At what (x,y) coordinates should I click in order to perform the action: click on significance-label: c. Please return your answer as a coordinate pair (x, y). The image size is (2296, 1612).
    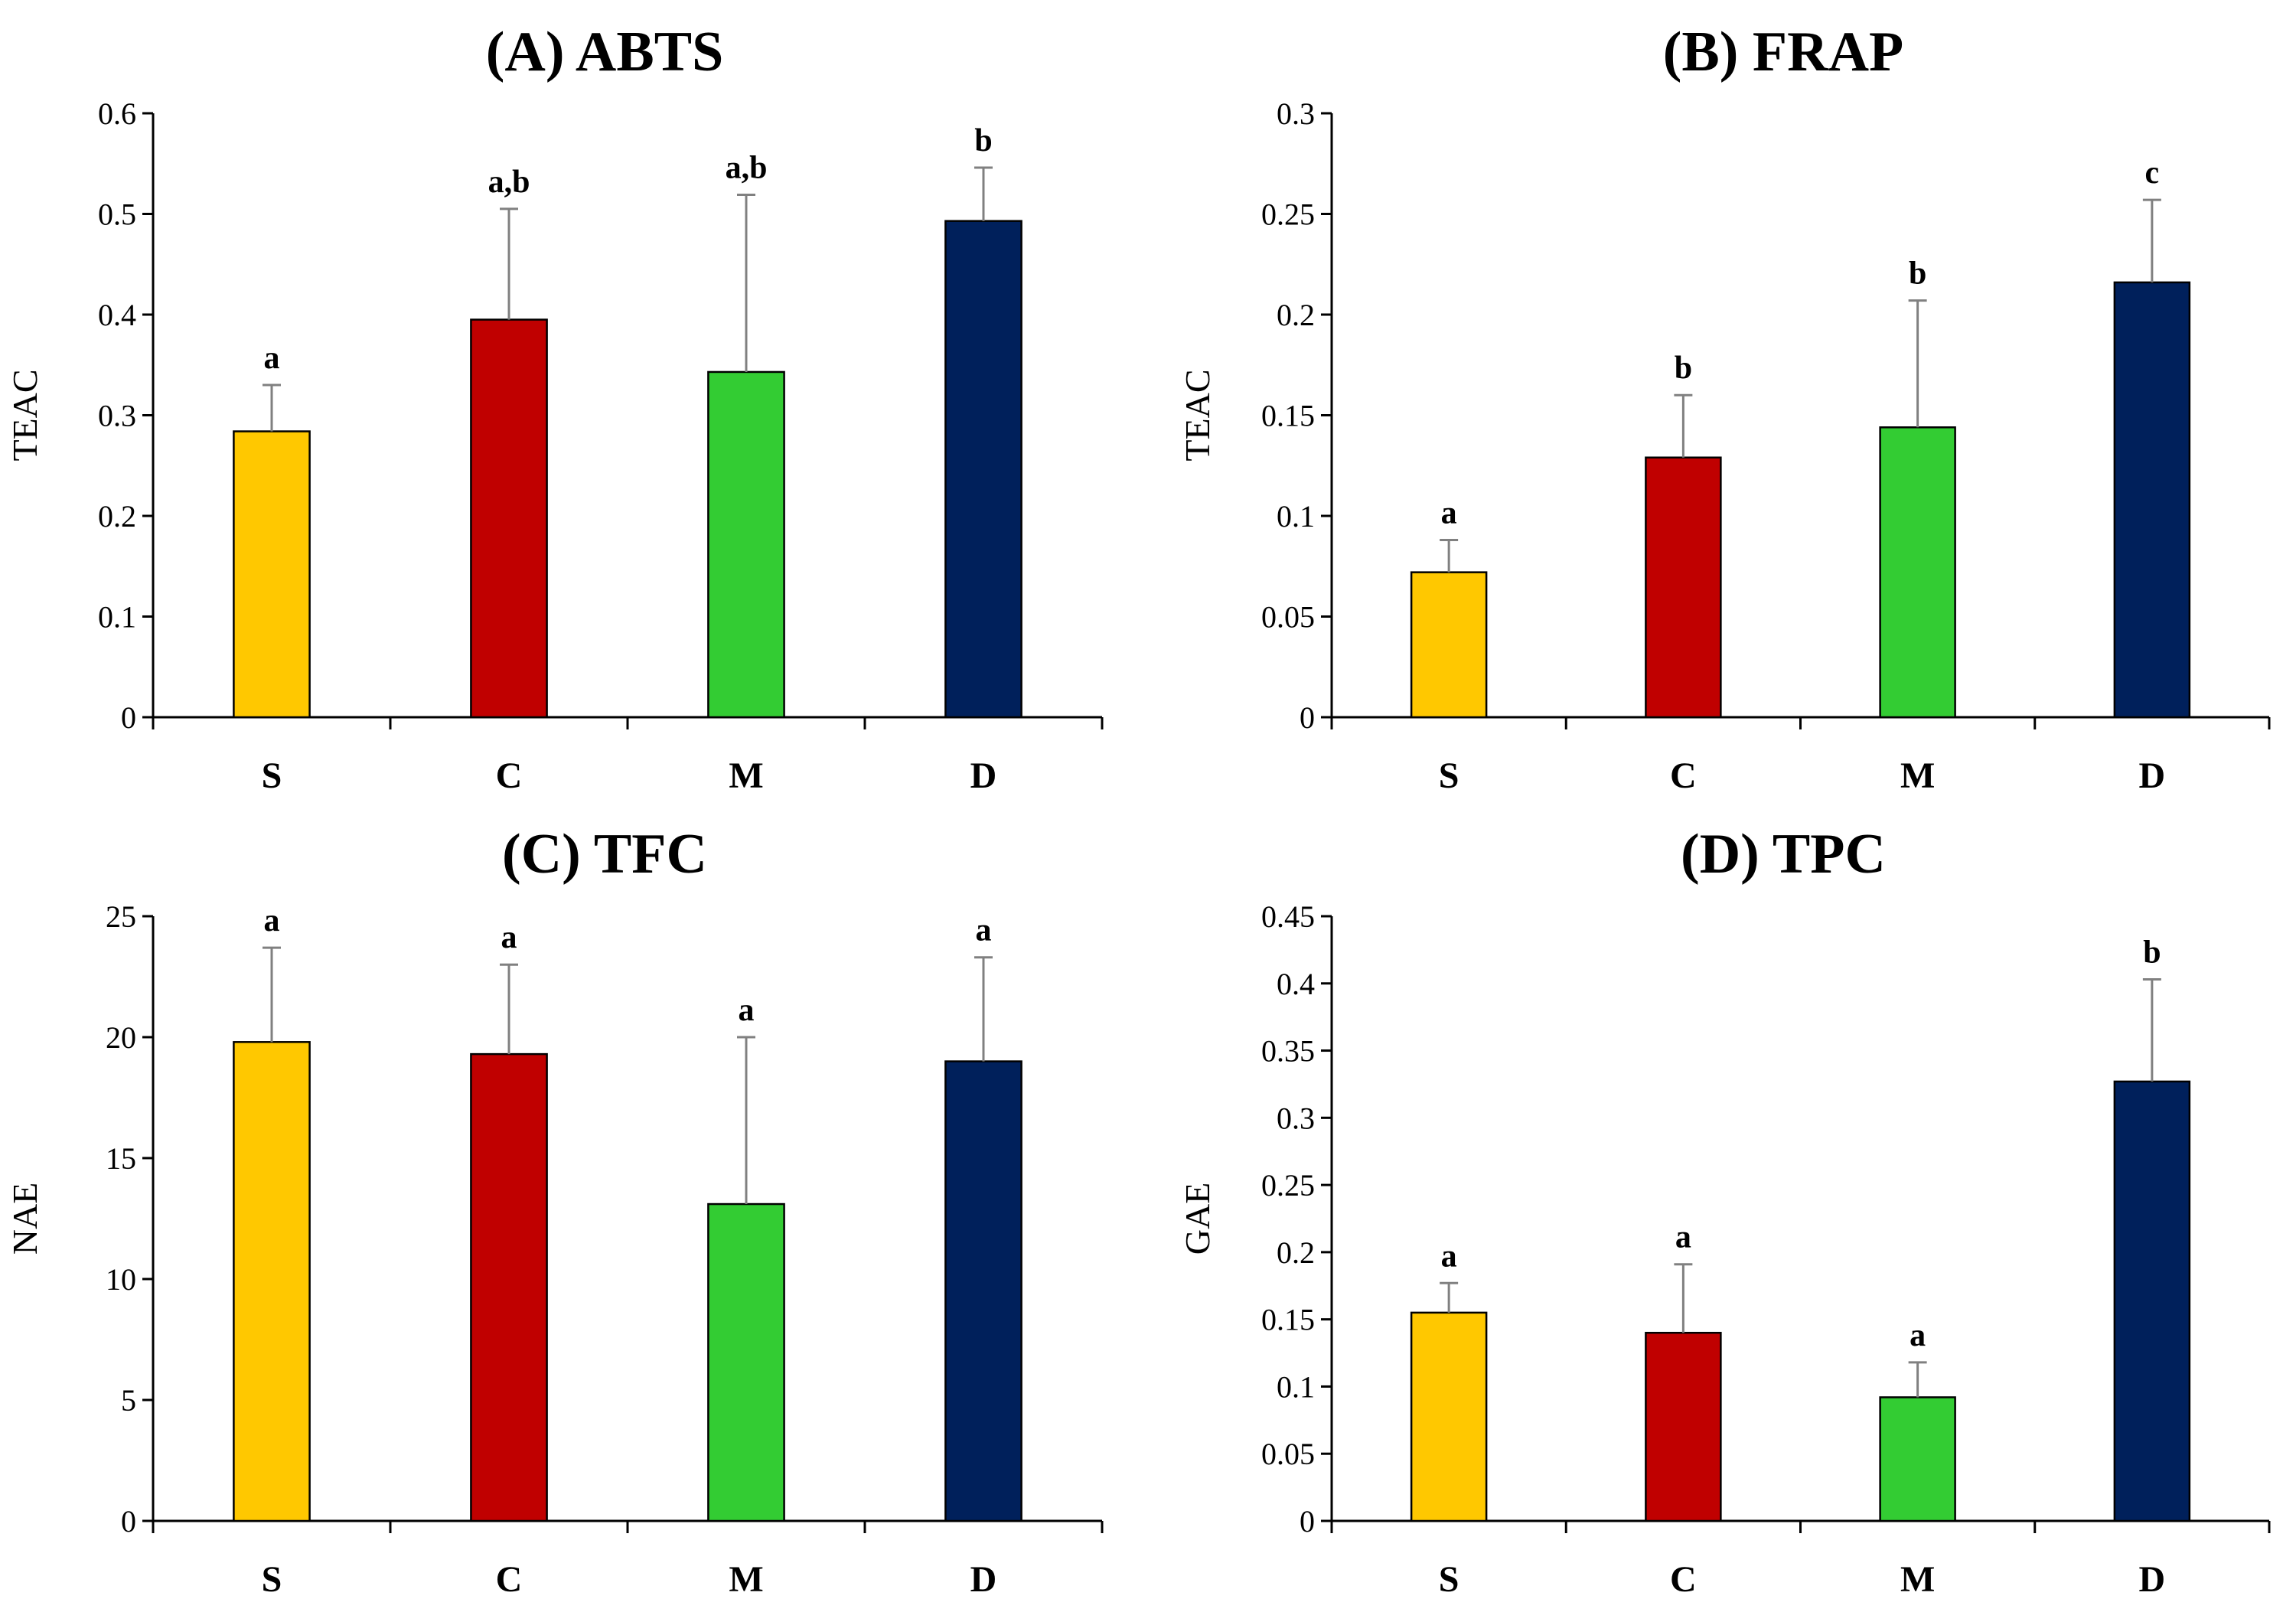
    Looking at the image, I should click on (2152, 173).